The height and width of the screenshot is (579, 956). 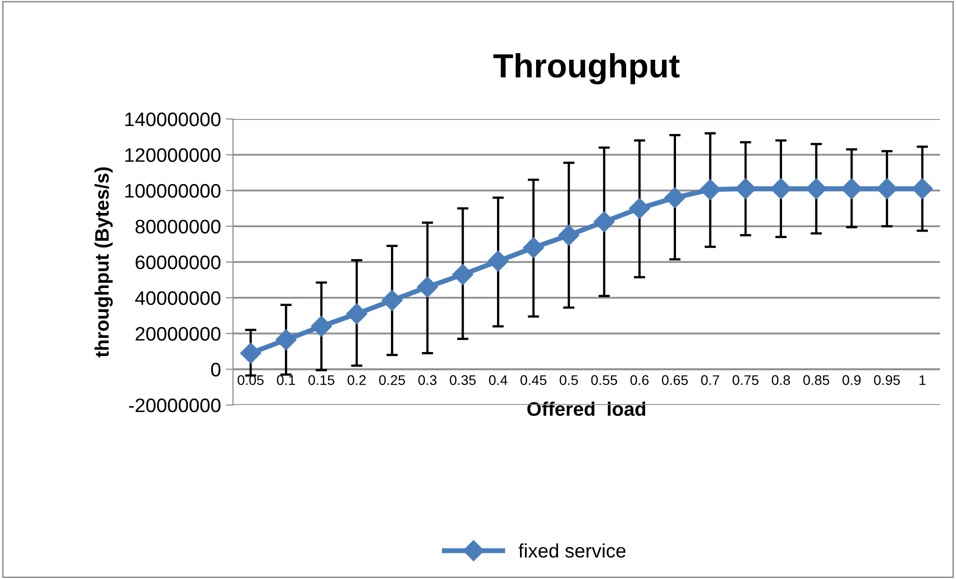 What do you see at coordinates (103, 262) in the screenshot?
I see `y-axis-title: throughput (Bytes/s)` at bounding box center [103, 262].